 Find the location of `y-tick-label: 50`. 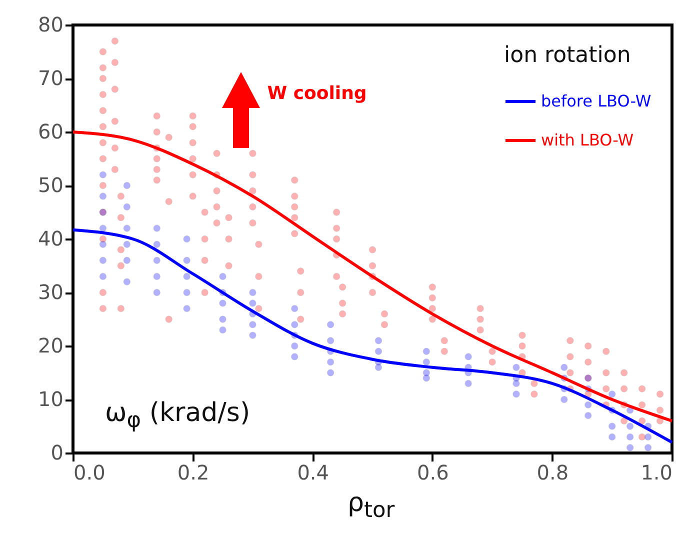

y-tick-label: 50 is located at coordinates (51, 185).